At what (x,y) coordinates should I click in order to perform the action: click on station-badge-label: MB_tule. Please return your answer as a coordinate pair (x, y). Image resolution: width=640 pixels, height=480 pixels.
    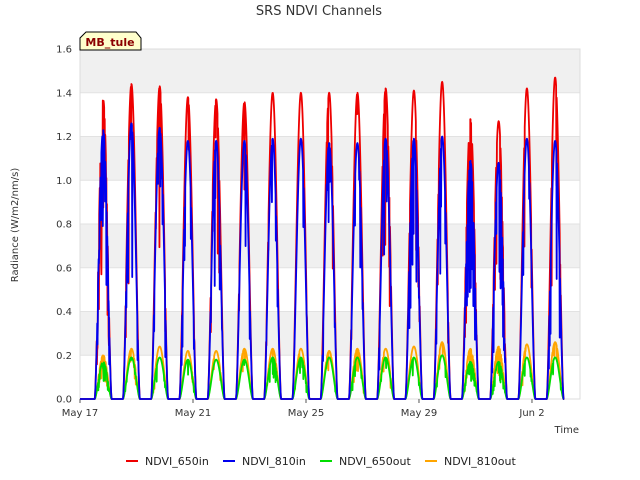
    Looking at the image, I should click on (109, 42).